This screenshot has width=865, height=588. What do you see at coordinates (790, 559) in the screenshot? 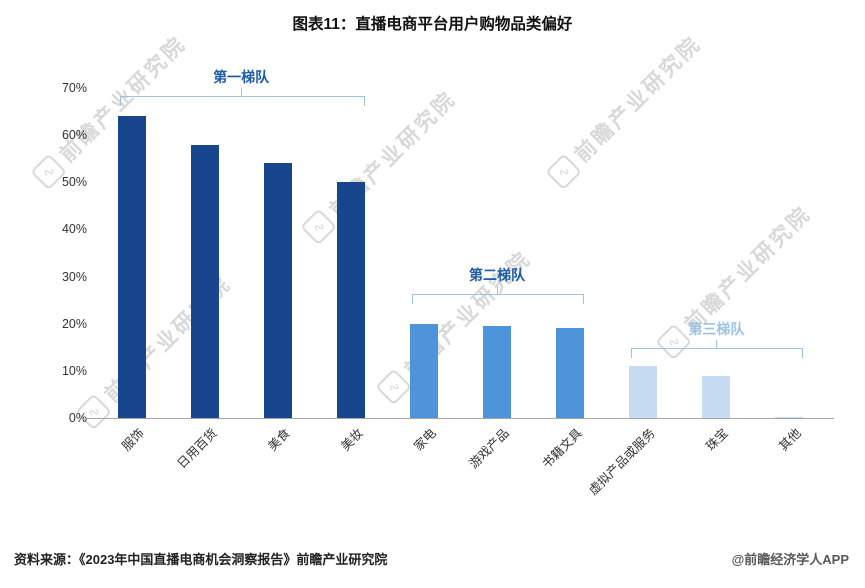
I see `credit-note: @前瞻经济学人APP` at bounding box center [790, 559].